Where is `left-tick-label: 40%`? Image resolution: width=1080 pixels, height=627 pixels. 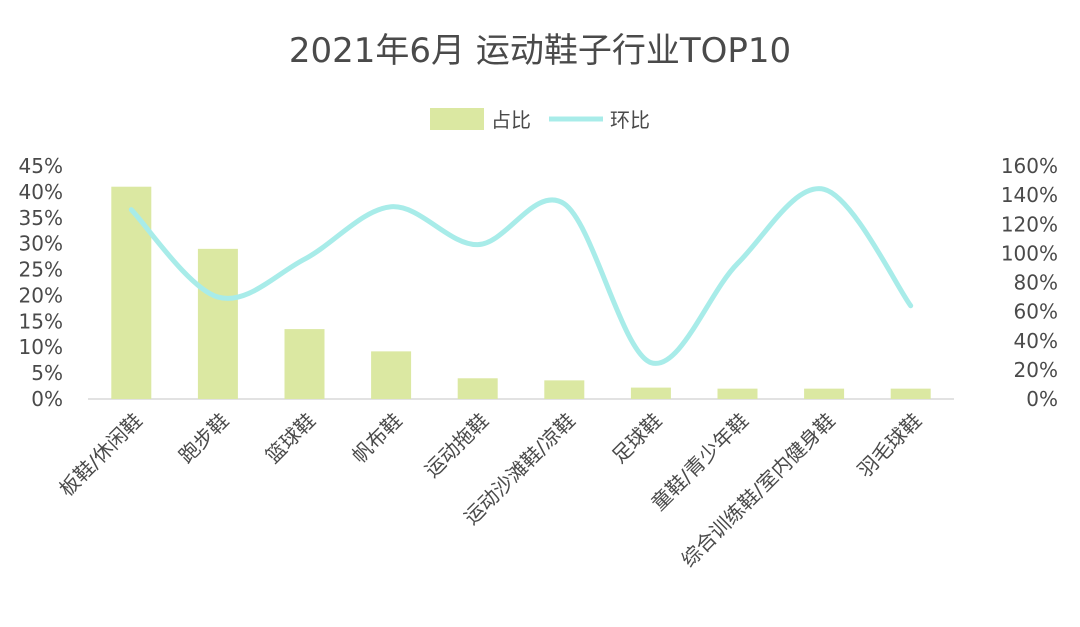
left-tick-label: 40% is located at coordinates (41, 192).